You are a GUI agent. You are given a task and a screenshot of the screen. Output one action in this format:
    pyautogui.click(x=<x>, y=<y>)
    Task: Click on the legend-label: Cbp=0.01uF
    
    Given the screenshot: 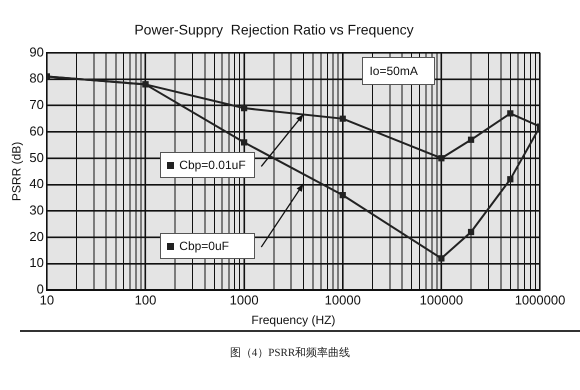 What is the action you would take?
    pyautogui.click(x=212, y=165)
    